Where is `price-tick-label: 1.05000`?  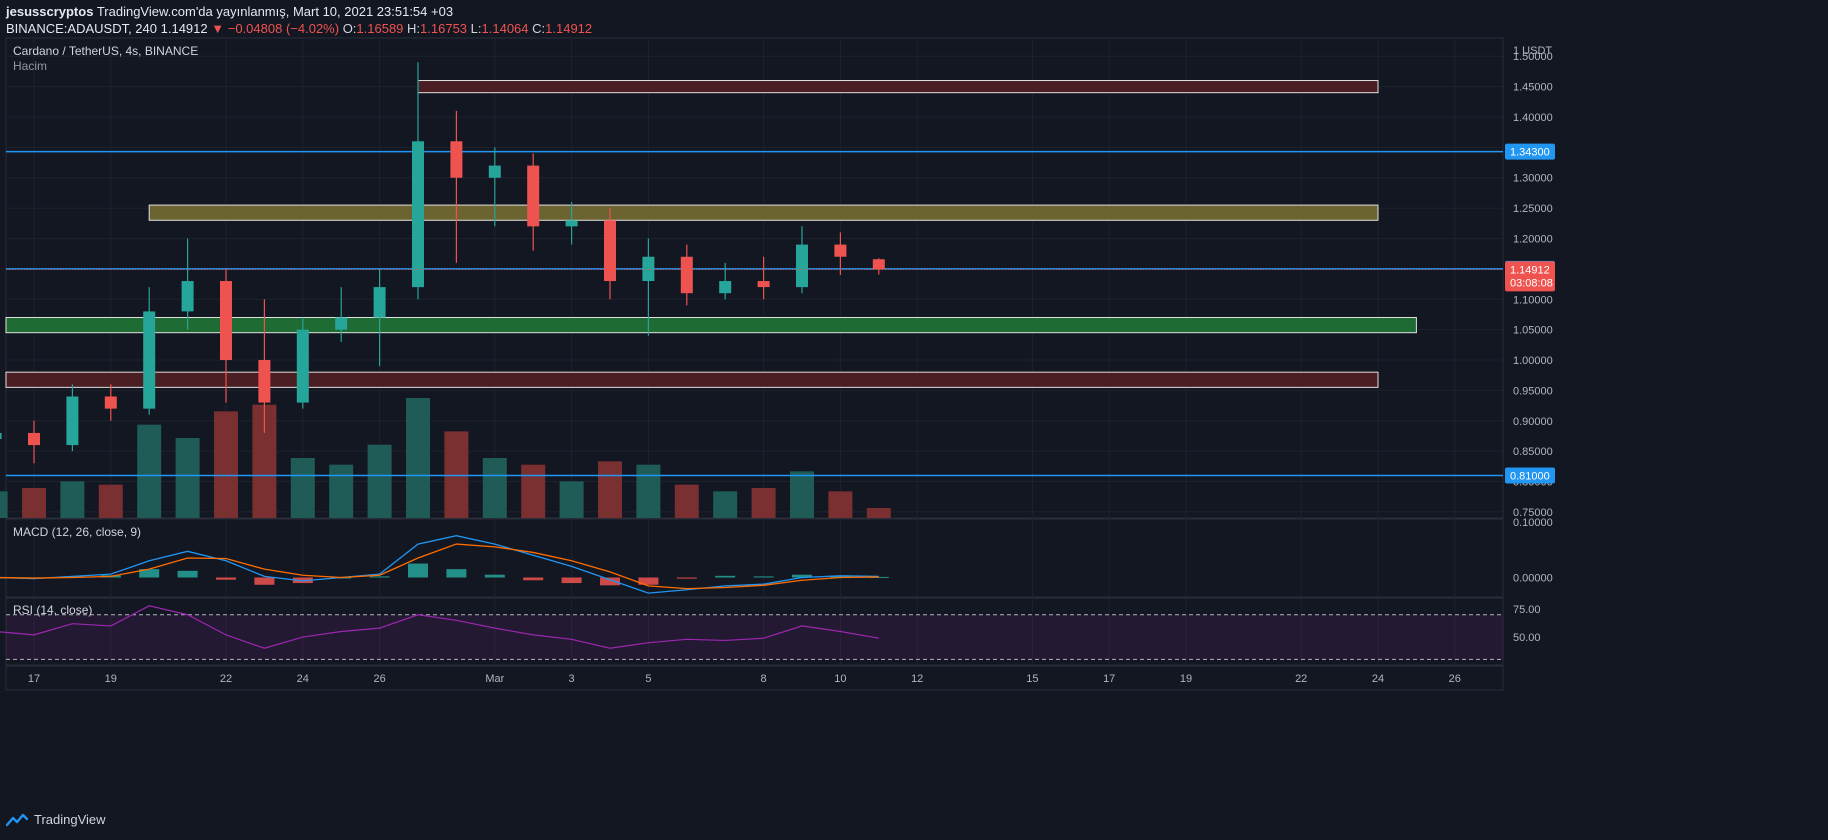 price-tick-label: 1.05000 is located at coordinates (1533, 331).